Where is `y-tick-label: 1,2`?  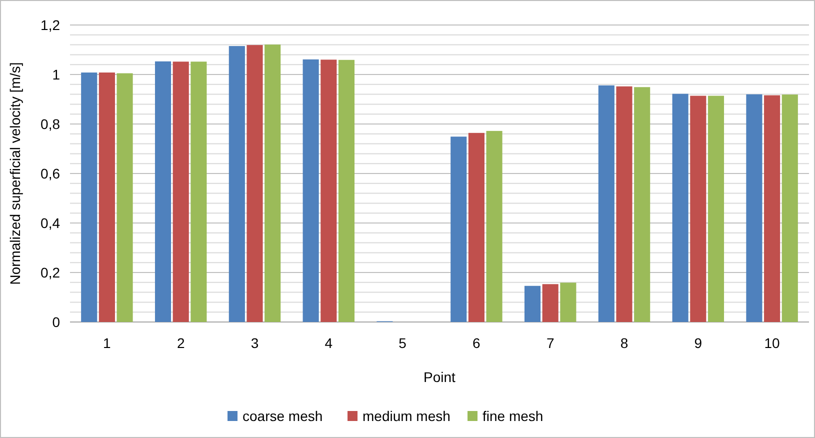 y-tick-label: 1,2 is located at coordinates (50, 24).